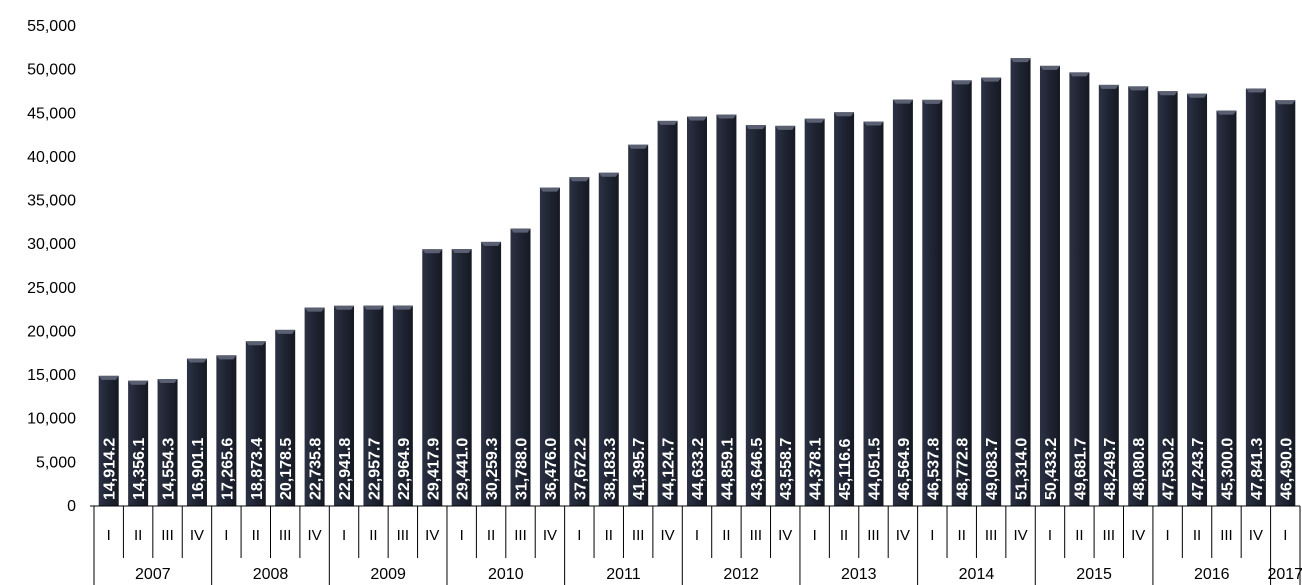  I want to click on year-label: 2016, so click(1212, 574).